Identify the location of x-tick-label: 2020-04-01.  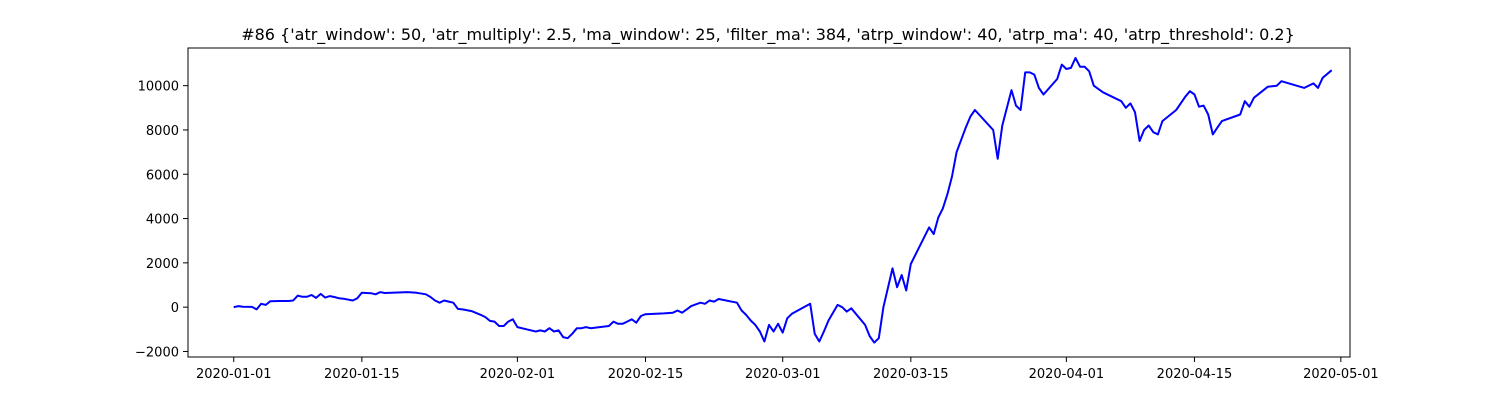
(1067, 374).